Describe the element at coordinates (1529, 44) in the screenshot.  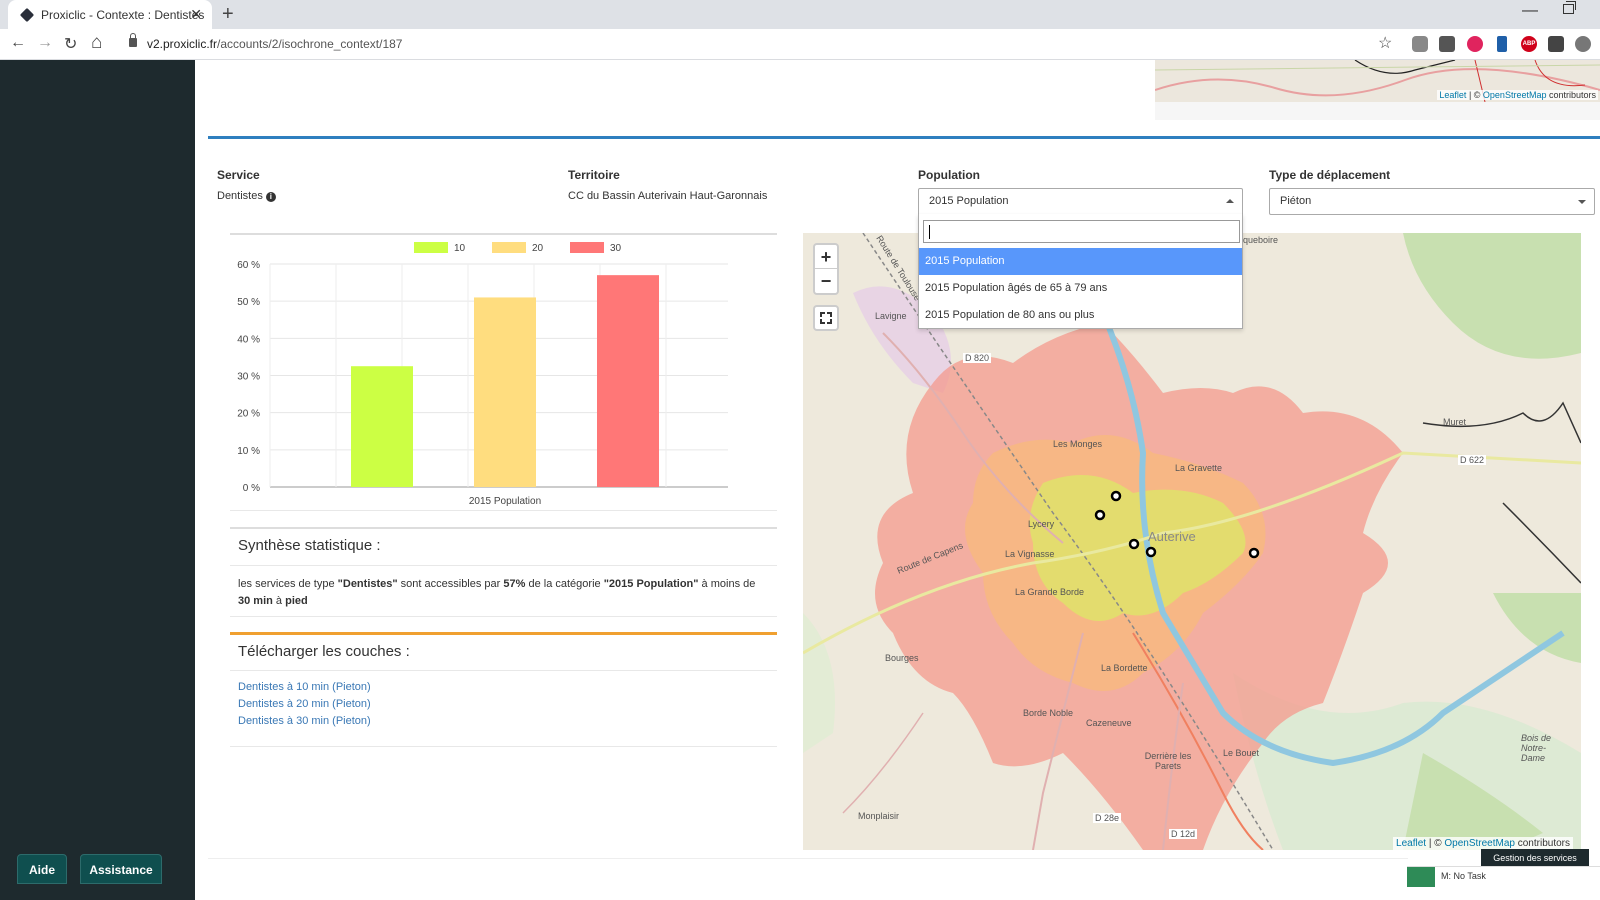
I see `adblock-icon: ABP` at that location.